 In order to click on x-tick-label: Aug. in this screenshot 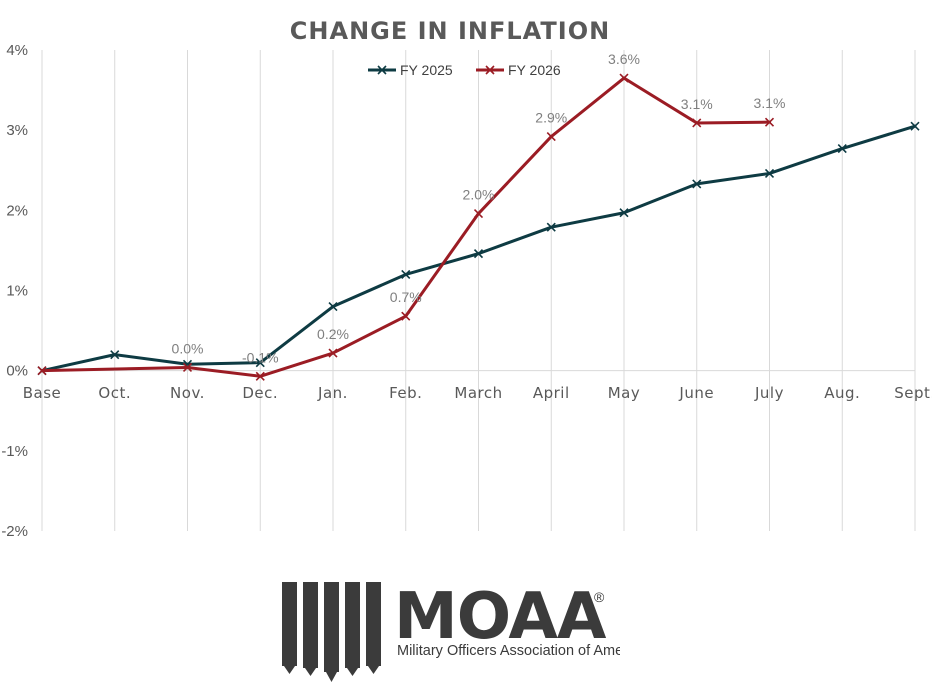, I will do `click(842, 393)`.